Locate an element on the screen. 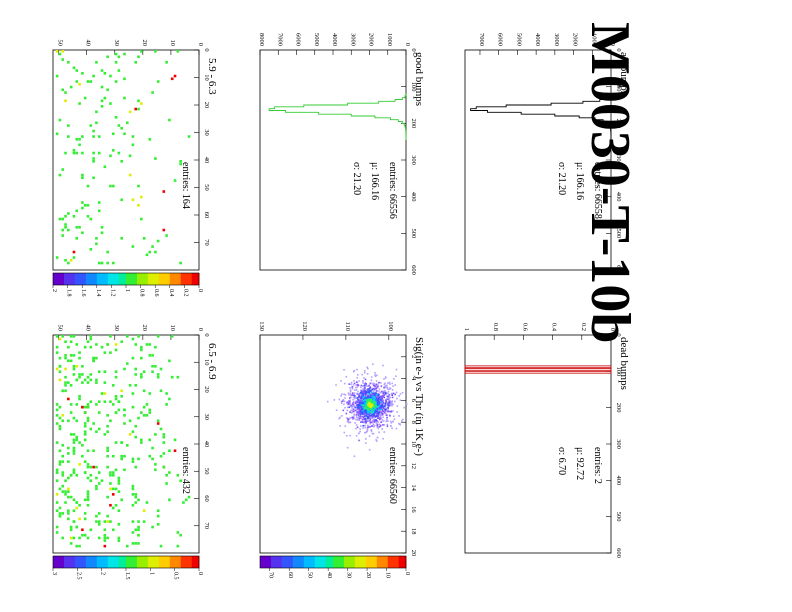 This screenshot has width=792, height=612. chart-title: dead bumps is located at coordinates (624, 363).